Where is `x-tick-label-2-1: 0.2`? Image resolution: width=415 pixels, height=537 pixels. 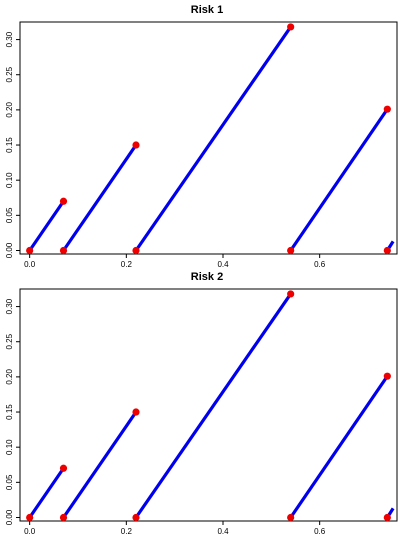
x-tick-label-2-1: 0.2 is located at coordinates (127, 531).